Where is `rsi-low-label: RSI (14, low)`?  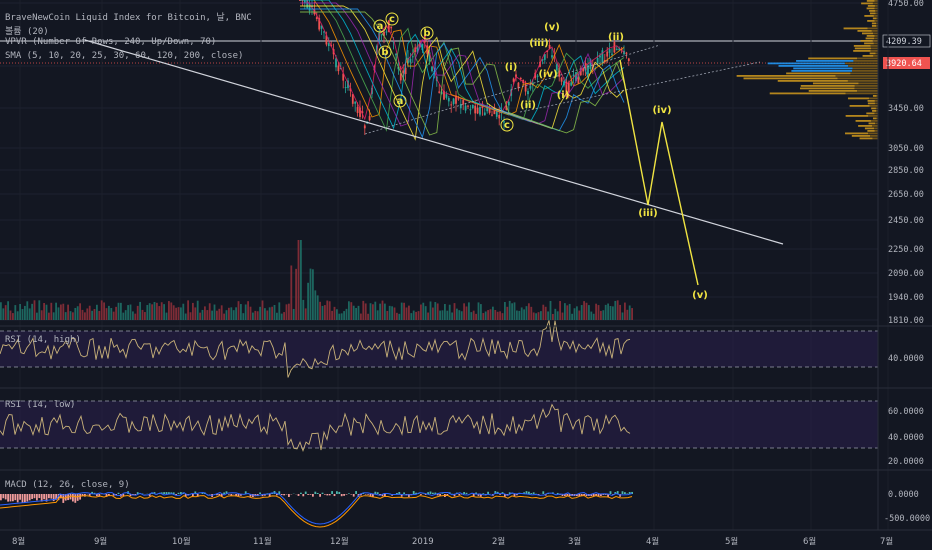
rsi-low-label: RSI (14, low) is located at coordinates (40, 405).